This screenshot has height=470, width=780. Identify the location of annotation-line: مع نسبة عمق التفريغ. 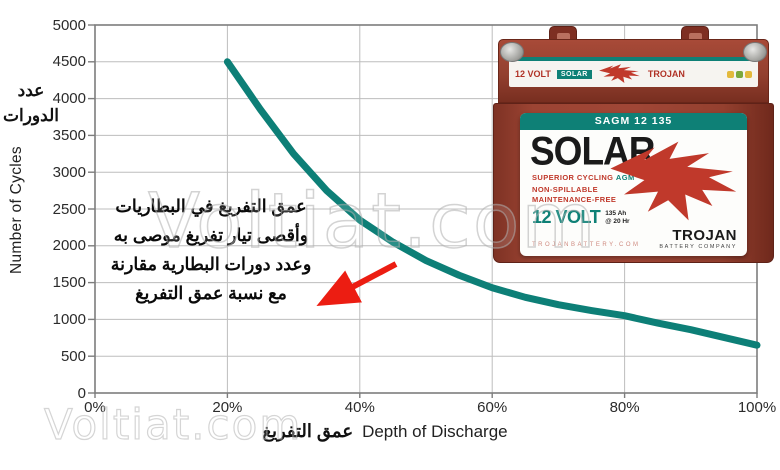
(211, 293).